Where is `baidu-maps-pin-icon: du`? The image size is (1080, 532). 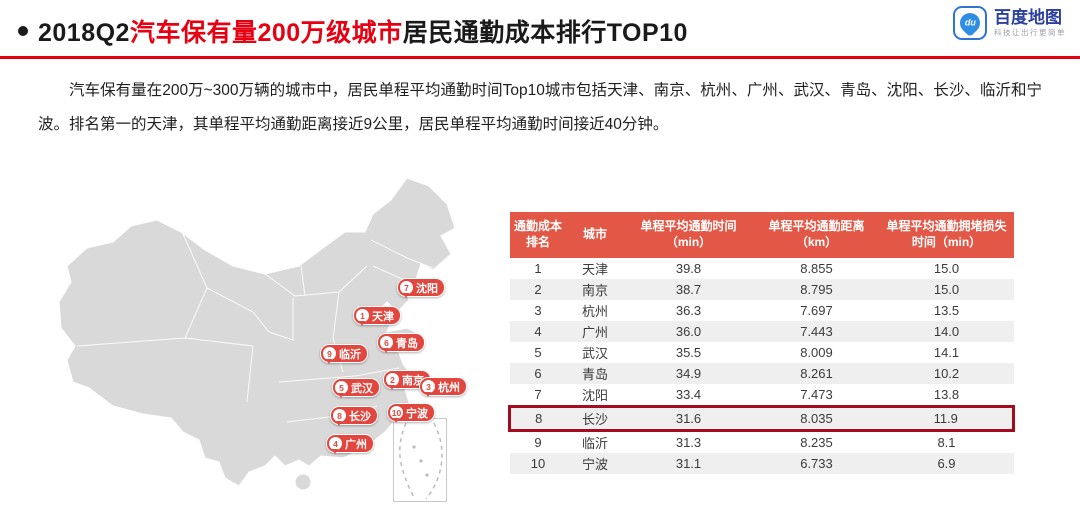 baidu-maps-pin-icon: du is located at coordinates (970, 23).